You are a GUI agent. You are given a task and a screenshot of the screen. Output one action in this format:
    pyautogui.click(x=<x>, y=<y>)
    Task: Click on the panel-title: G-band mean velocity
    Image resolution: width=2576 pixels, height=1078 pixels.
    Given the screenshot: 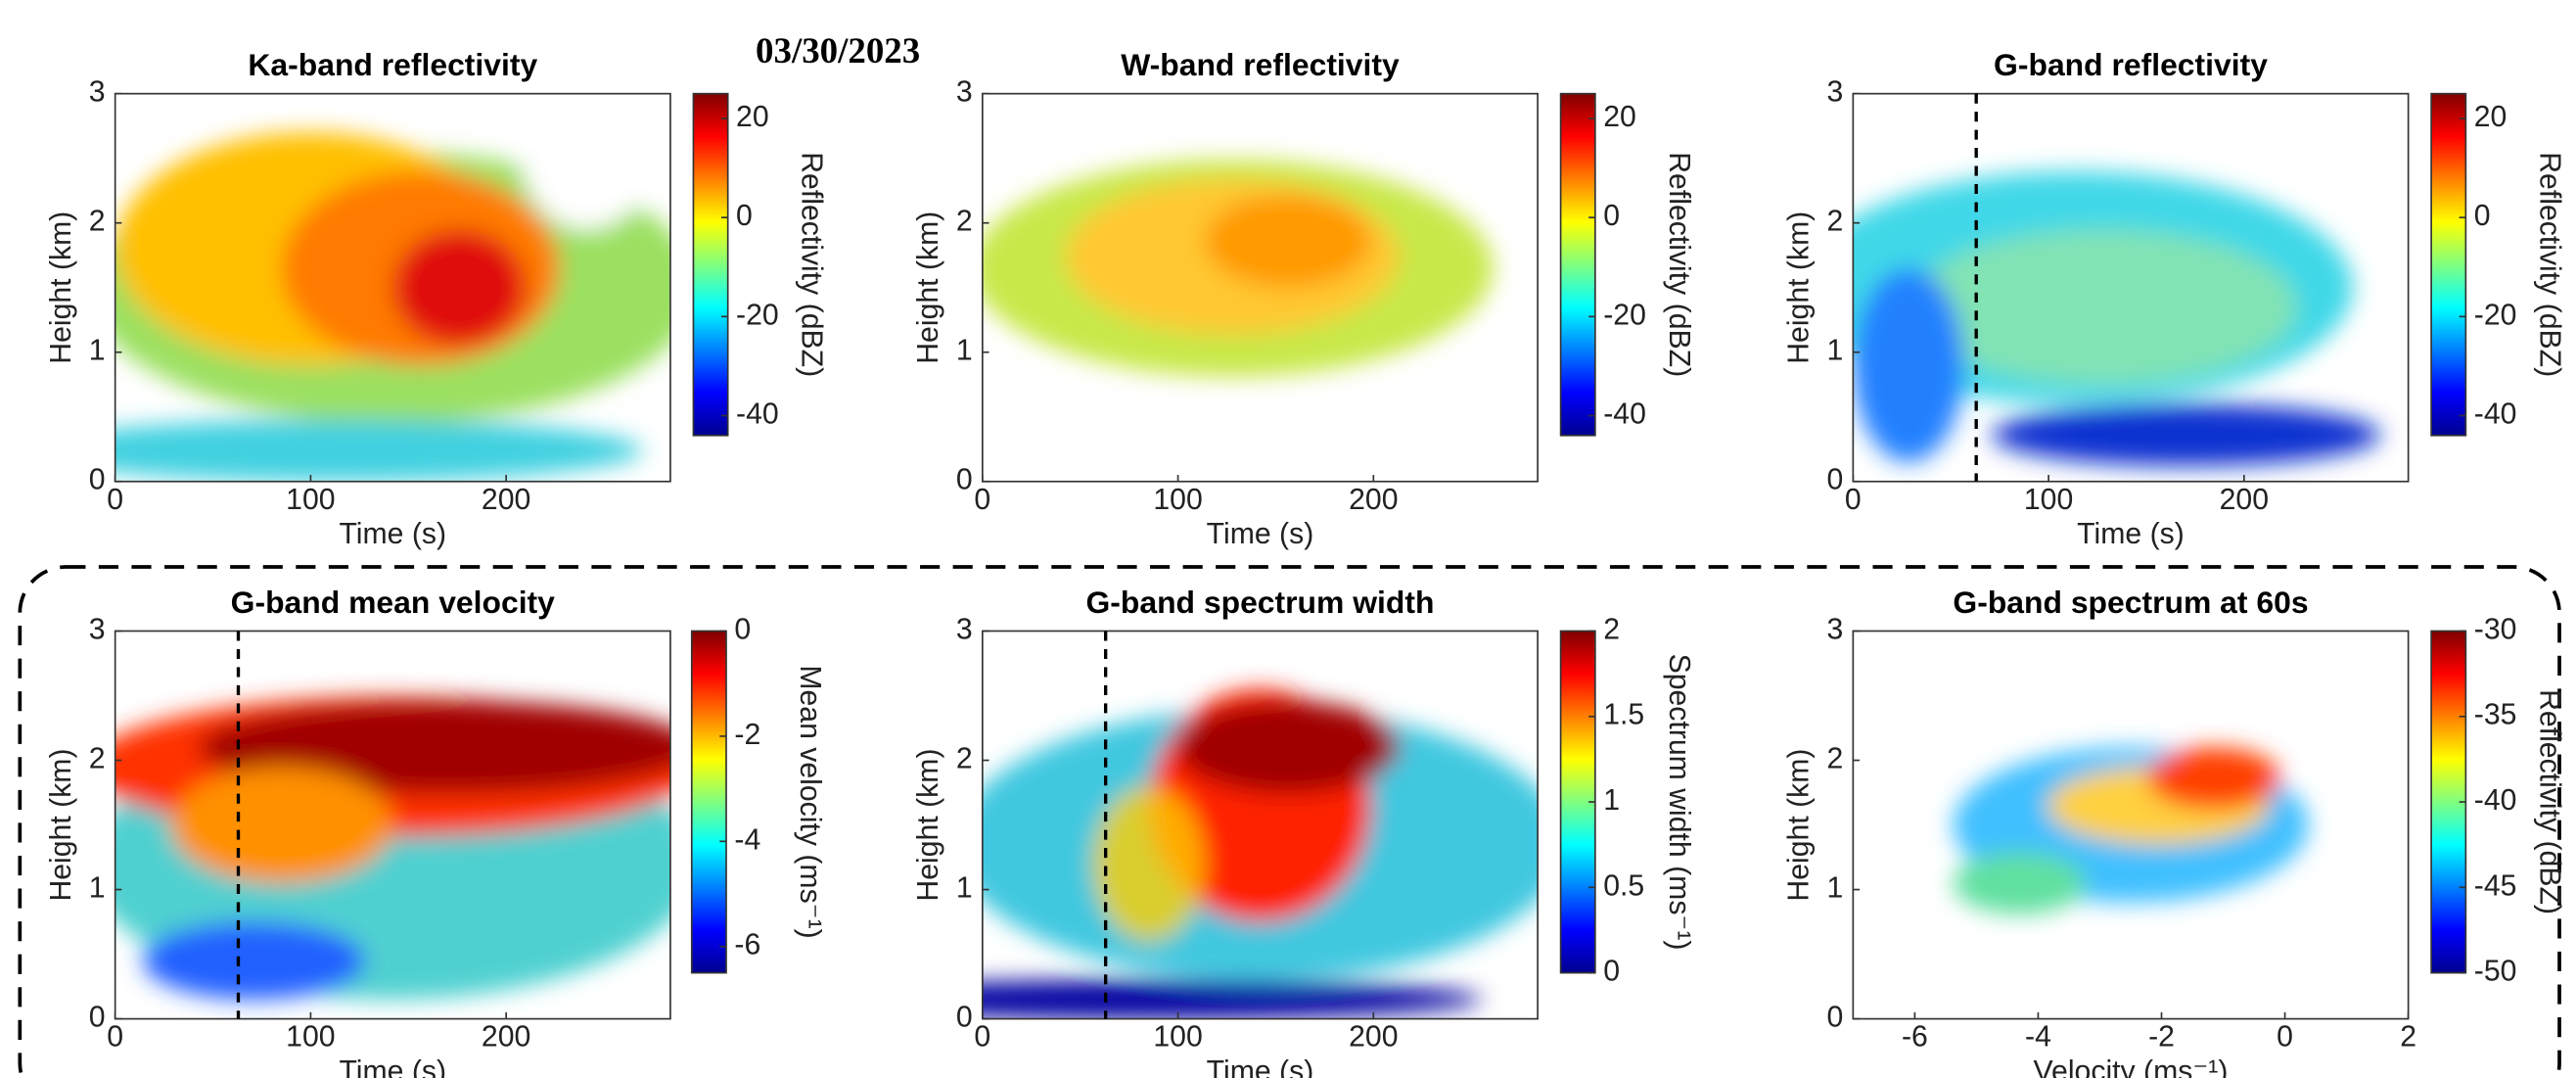 What is the action you would take?
    pyautogui.click(x=393, y=603)
    